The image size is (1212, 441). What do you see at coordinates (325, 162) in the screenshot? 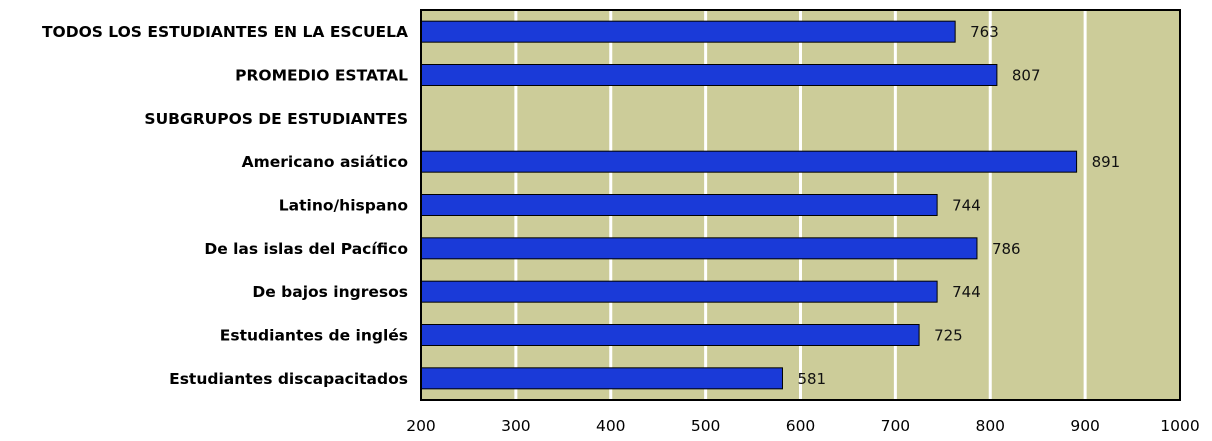
I see `category-label: Americano asiático` at bounding box center [325, 162].